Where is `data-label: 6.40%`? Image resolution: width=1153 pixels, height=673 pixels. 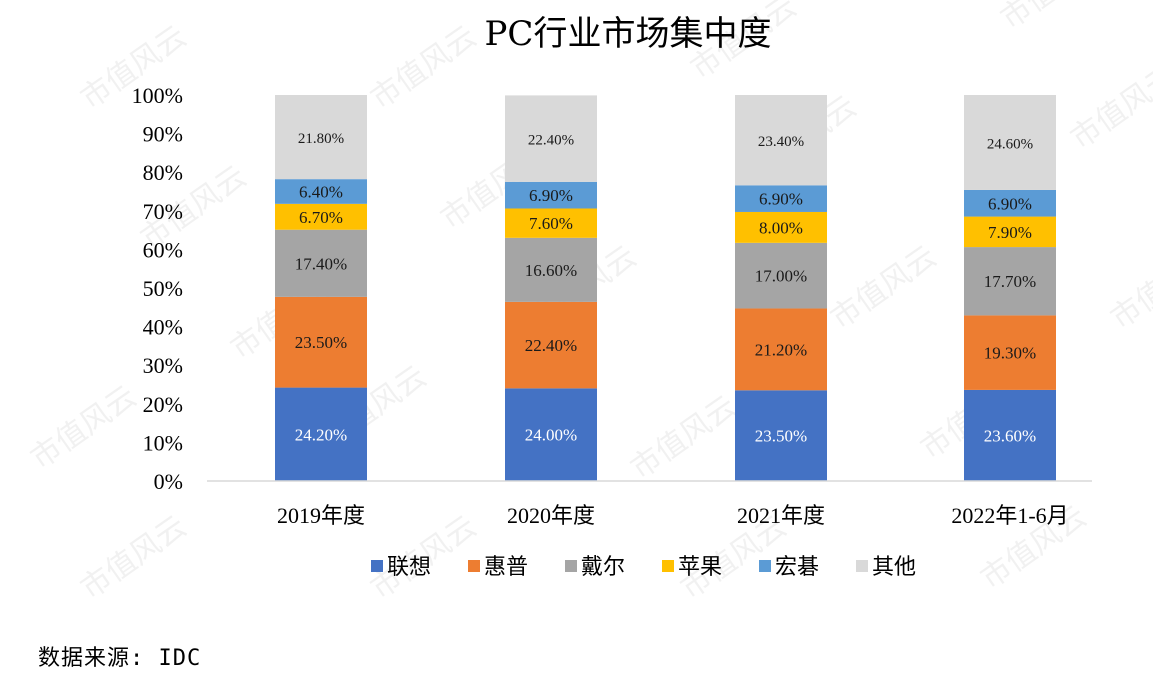 data-label: 6.40% is located at coordinates (321, 192).